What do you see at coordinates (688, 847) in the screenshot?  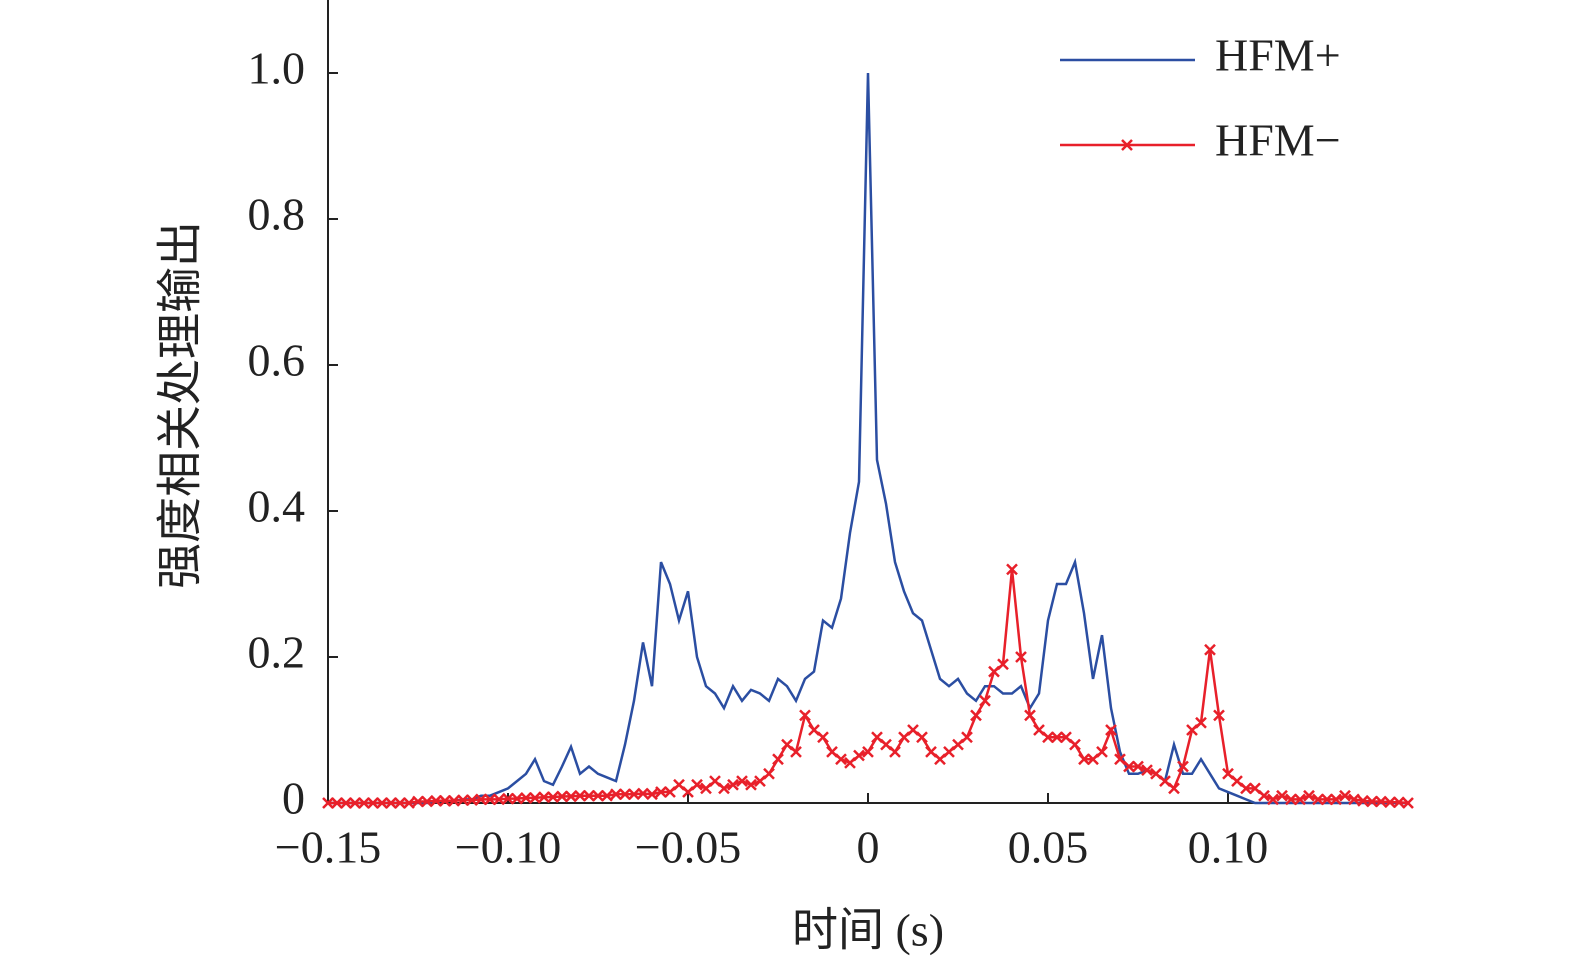 I see `x-tick-label: −0.05` at bounding box center [688, 847].